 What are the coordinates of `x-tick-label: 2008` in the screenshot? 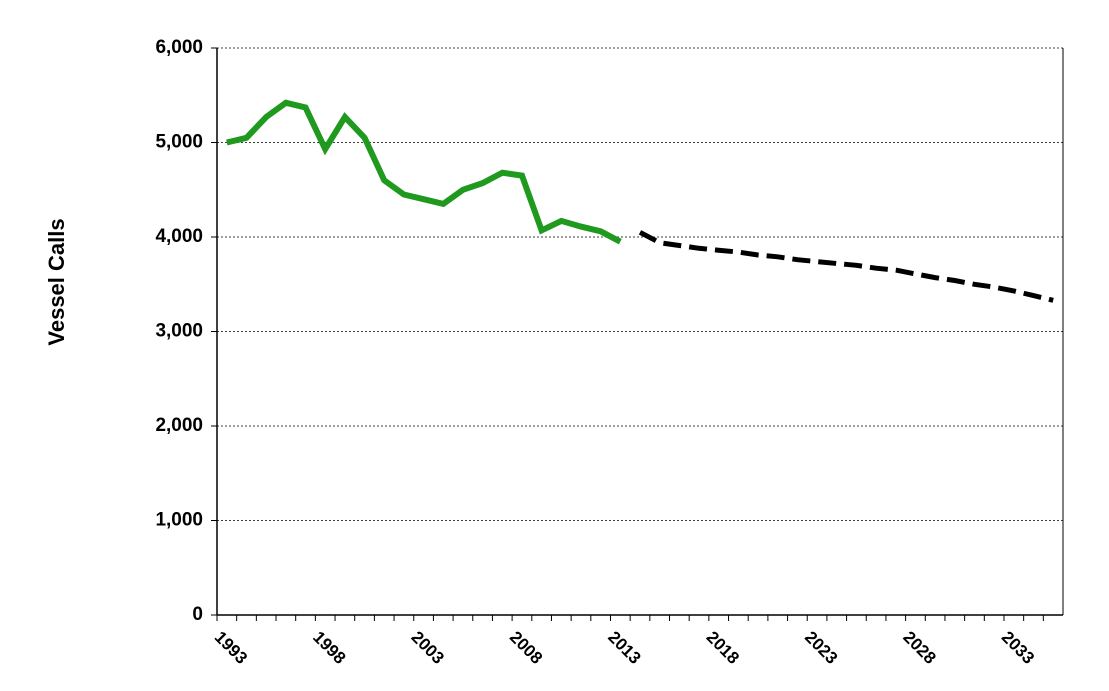 It's located at (526, 648).